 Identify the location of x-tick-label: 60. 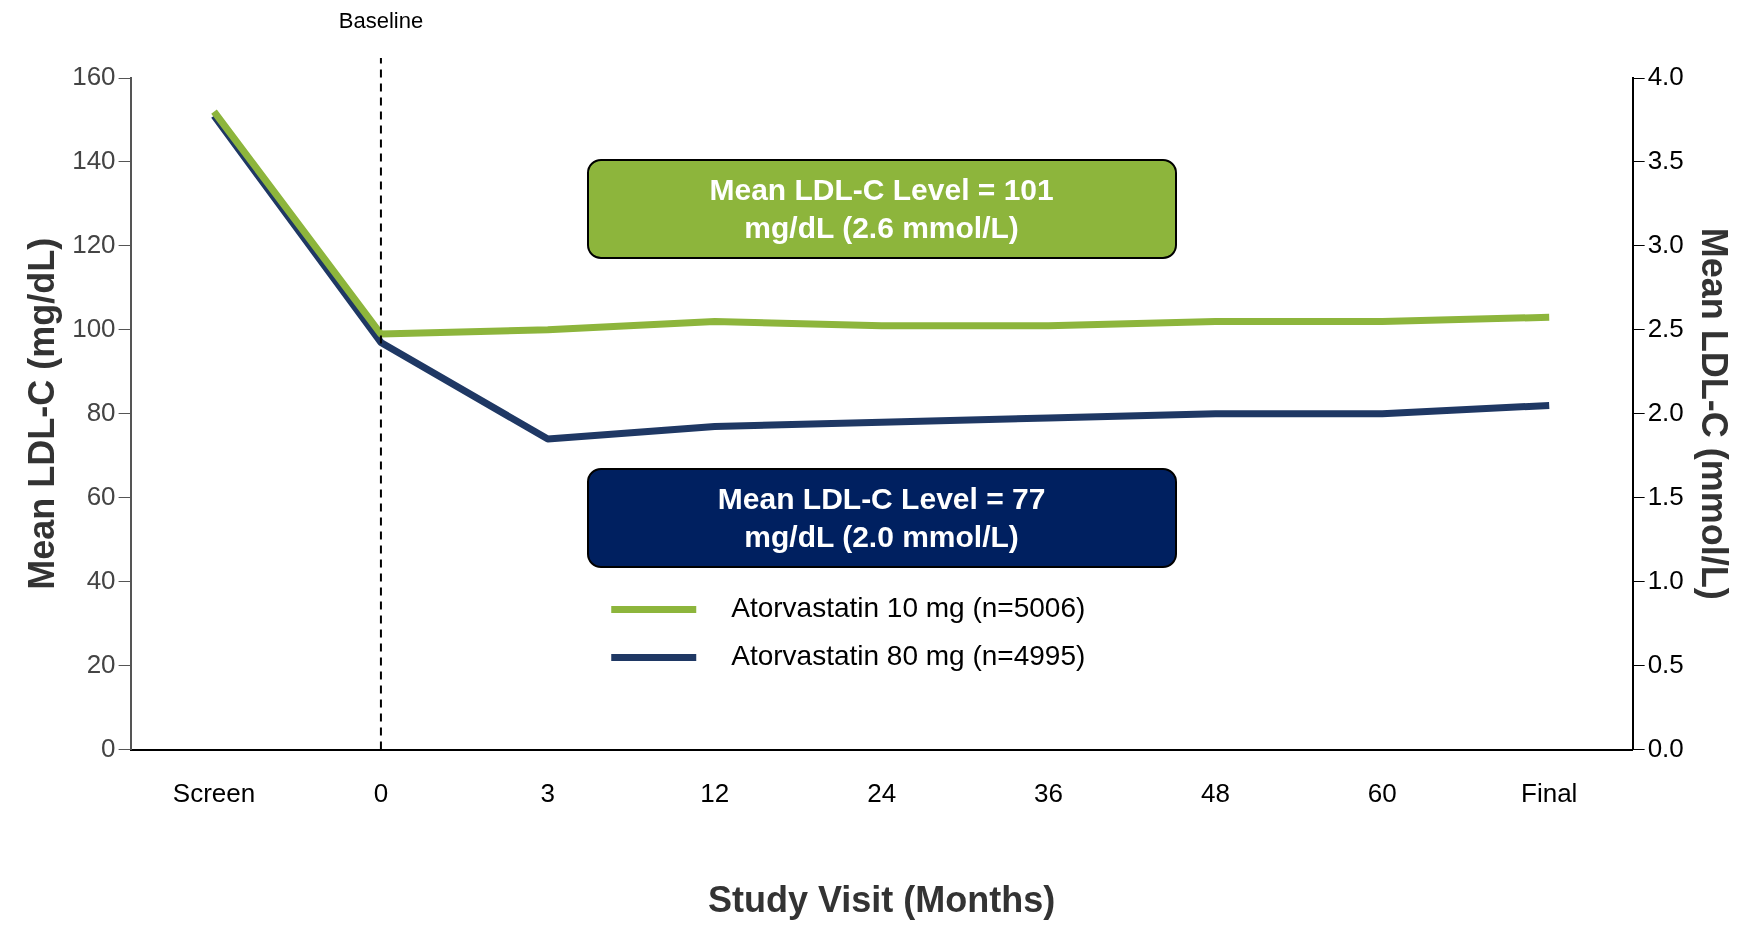
(1382, 793).